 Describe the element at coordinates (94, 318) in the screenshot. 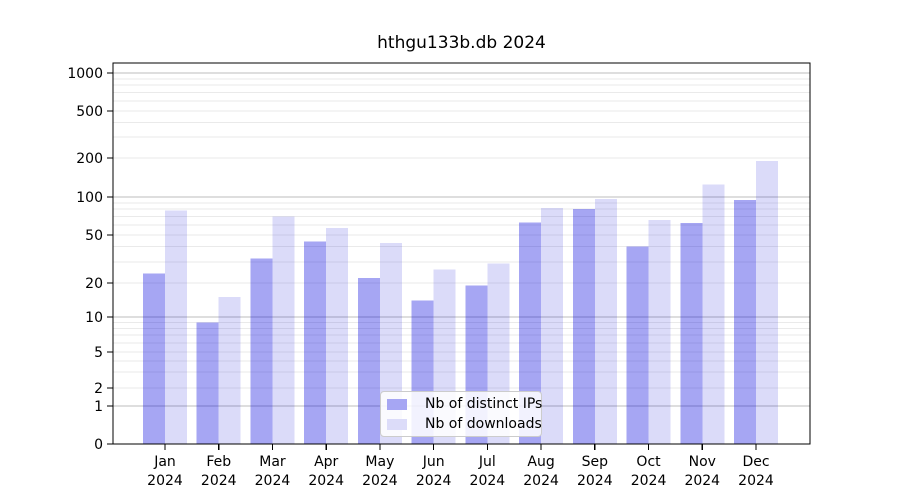

I see `y-tick-label: 10` at that location.